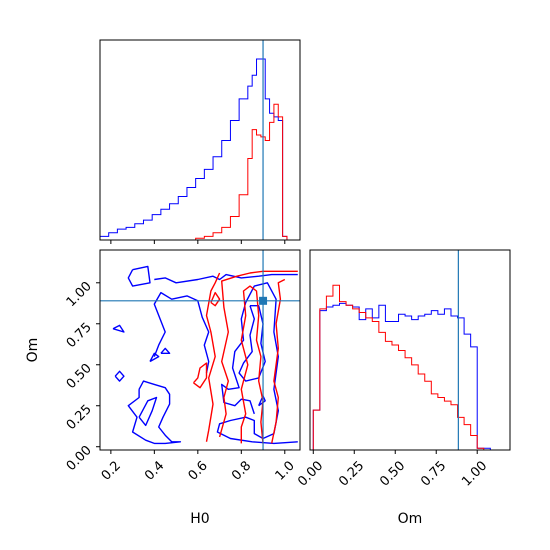 Image resolution: width=550 pixels, height=550 pixels. What do you see at coordinates (198, 470) in the screenshot?
I see `h0-xtick-label-2: 0.6` at bounding box center [198, 470].